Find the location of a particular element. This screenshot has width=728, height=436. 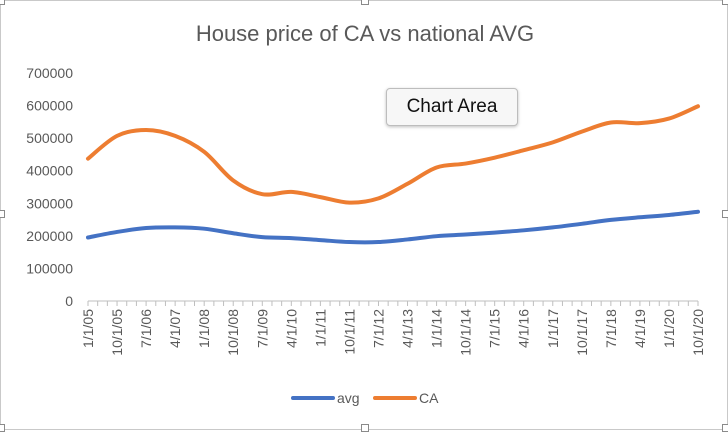

x-tick-label: 1/1/11 is located at coordinates (320, 328).